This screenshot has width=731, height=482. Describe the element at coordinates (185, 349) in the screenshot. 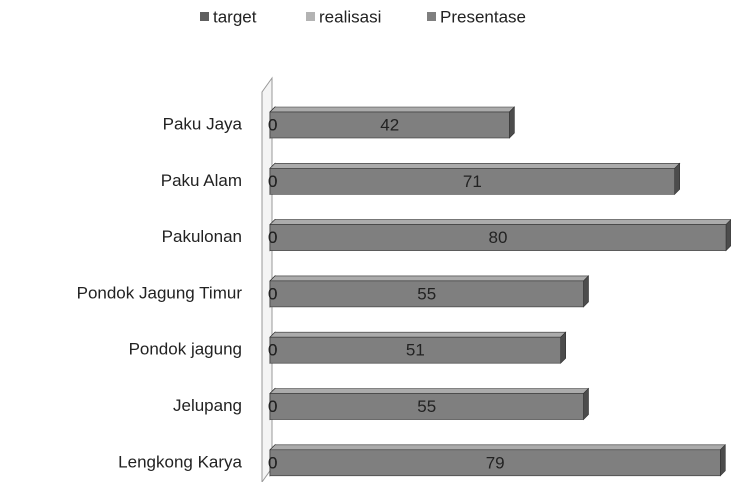

I see `category-label: Pondok jagung` at that location.